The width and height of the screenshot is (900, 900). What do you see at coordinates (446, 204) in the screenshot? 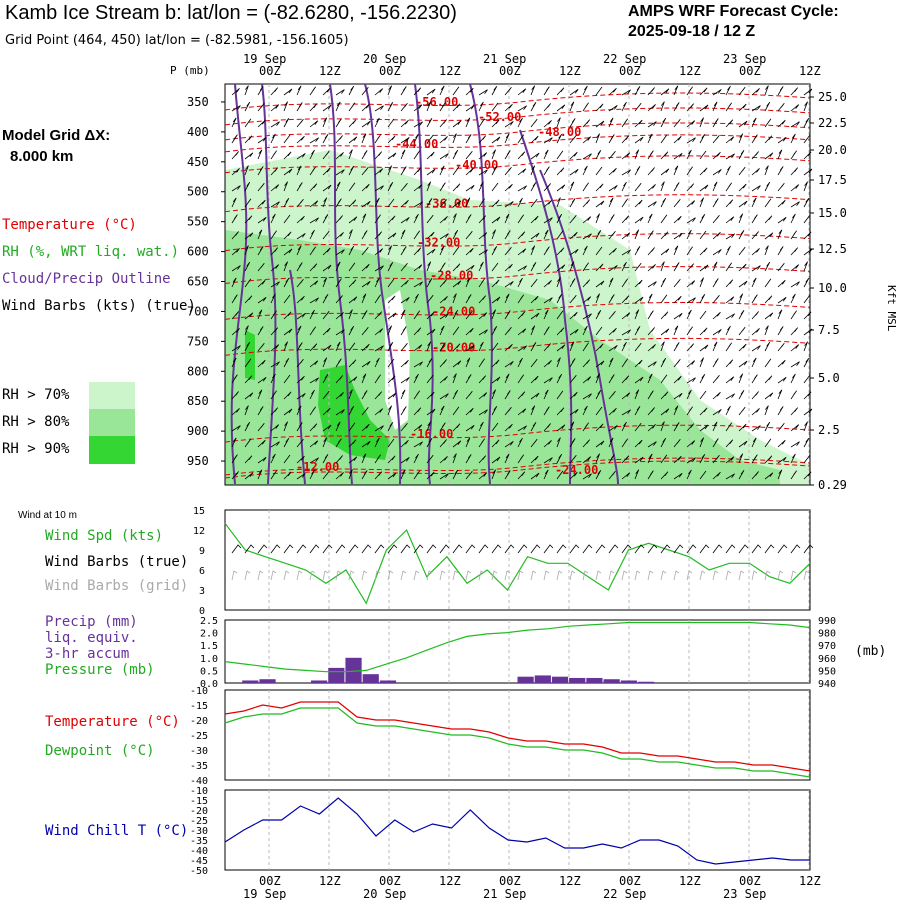
I see `temperature-contour-label: -36.00` at bounding box center [446, 204].